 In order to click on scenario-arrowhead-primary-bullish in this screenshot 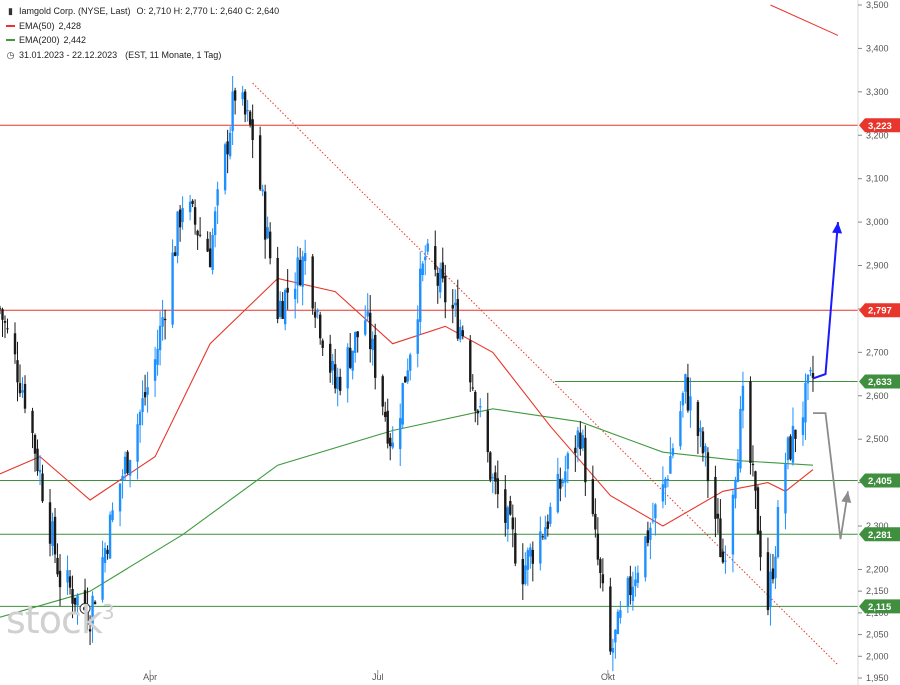, I will do `click(837, 228)`.